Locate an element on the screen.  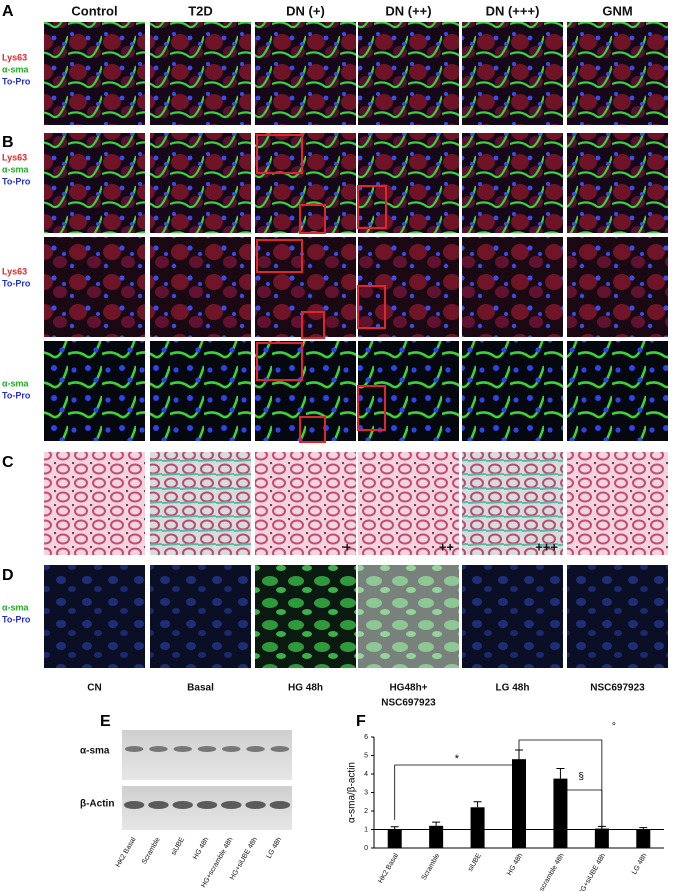
panel-label: B is located at coordinates (8, 142).